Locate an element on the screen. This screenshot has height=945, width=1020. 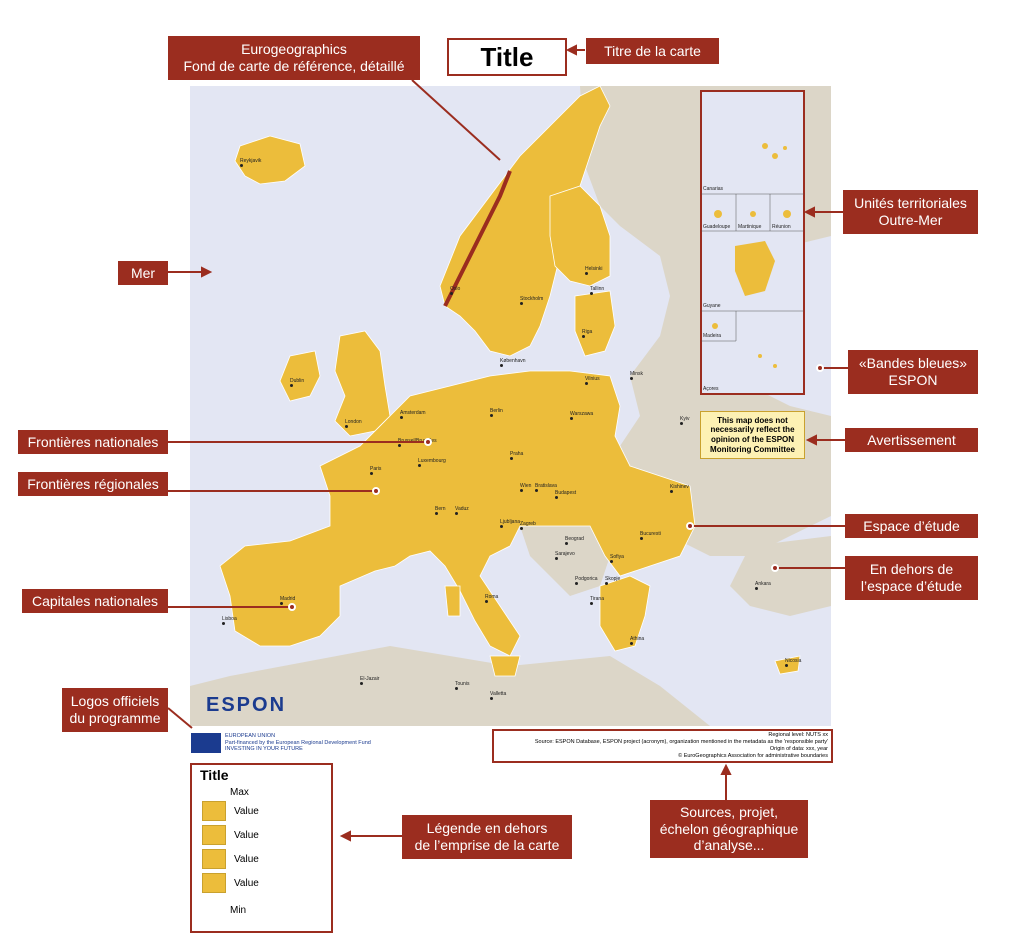
city-label: Luxembourg is located at coordinates (432, 461).